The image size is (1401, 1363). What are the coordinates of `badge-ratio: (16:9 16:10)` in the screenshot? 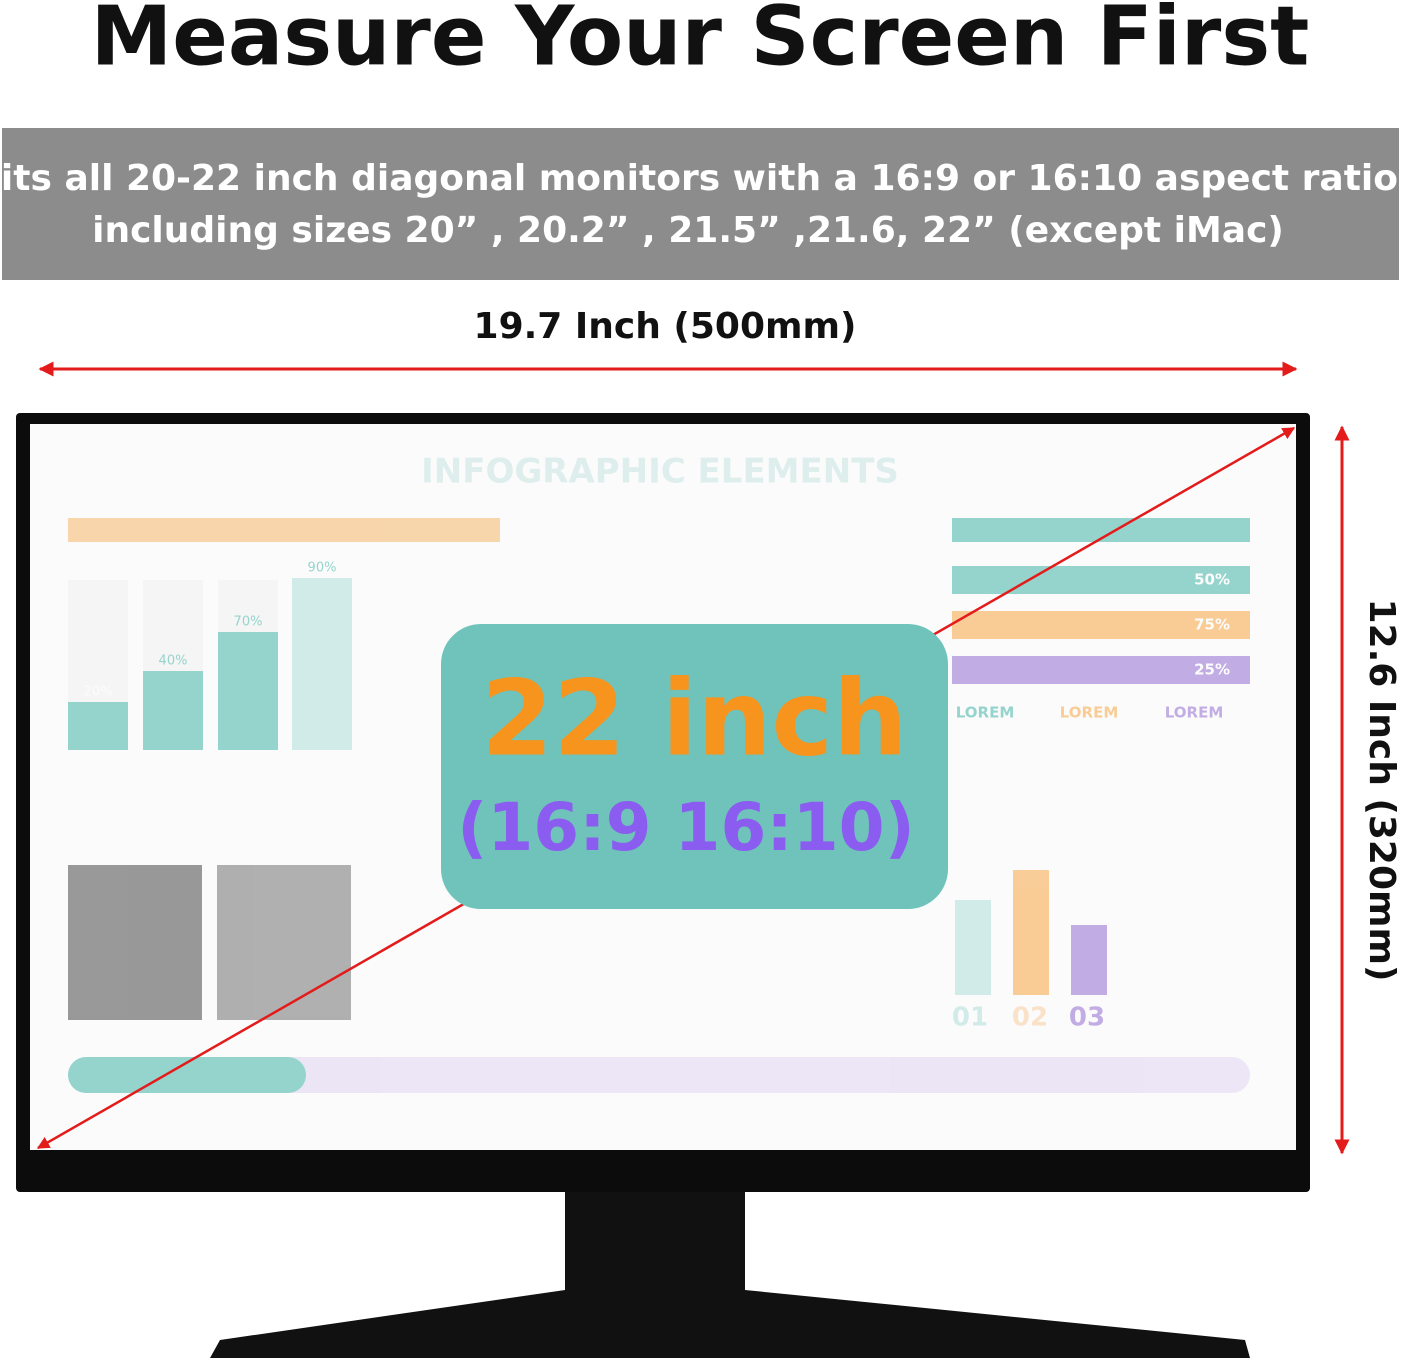 It's located at (686, 827).